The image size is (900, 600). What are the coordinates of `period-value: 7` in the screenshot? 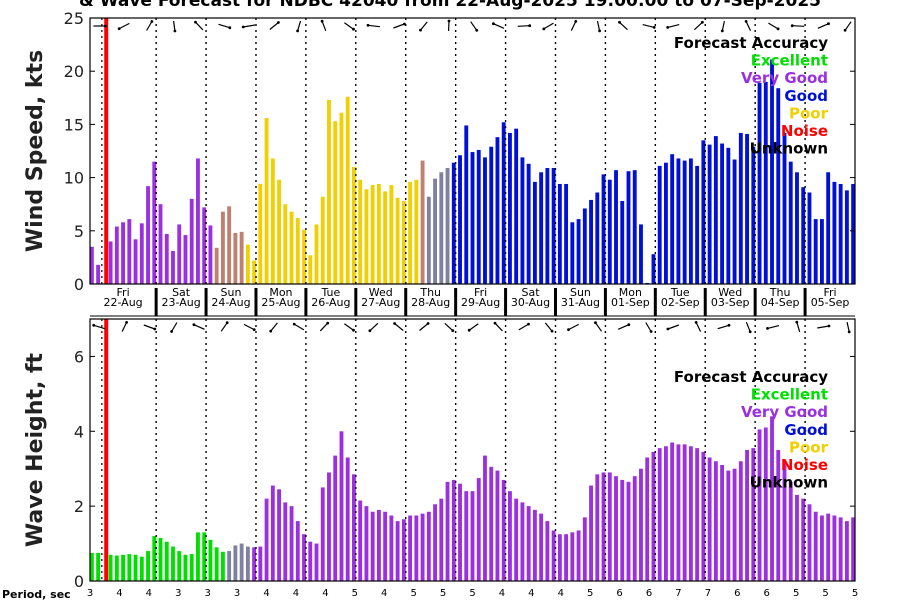 It's located at (678, 593).